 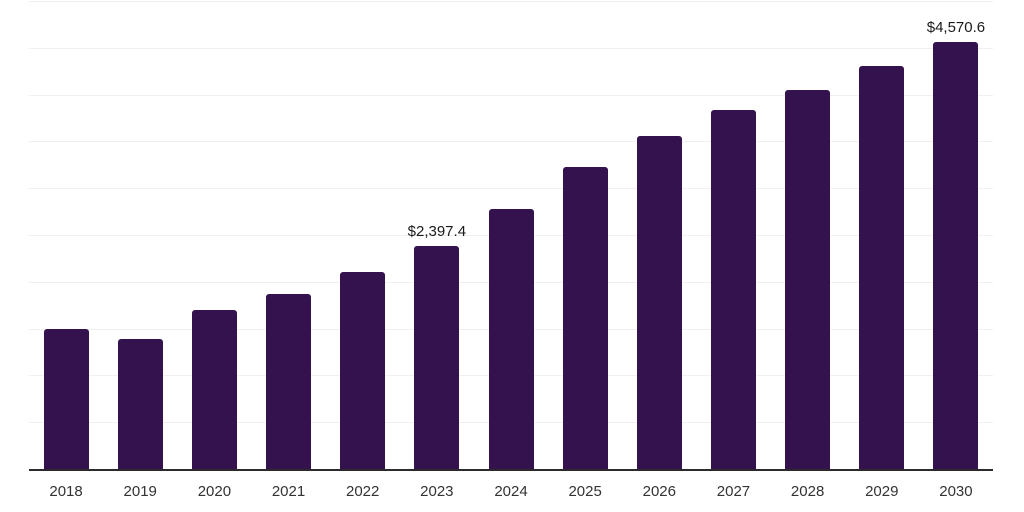 I want to click on bar-2026, so click(x=659, y=302).